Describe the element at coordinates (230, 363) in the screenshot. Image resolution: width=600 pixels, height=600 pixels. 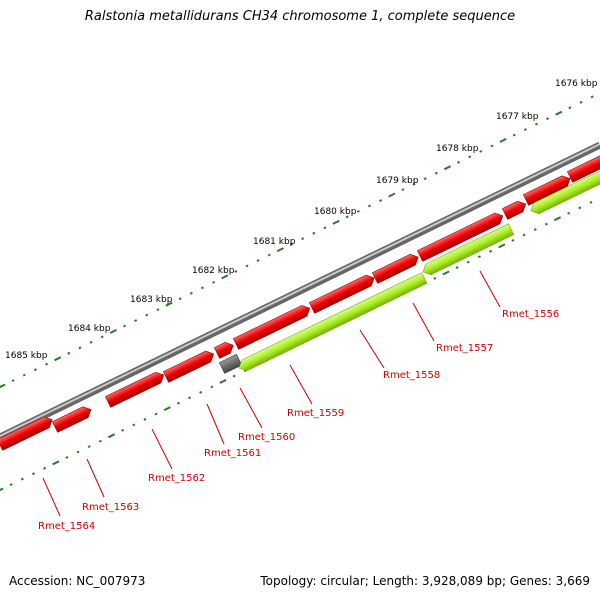
I see `gene-feature-other` at that location.